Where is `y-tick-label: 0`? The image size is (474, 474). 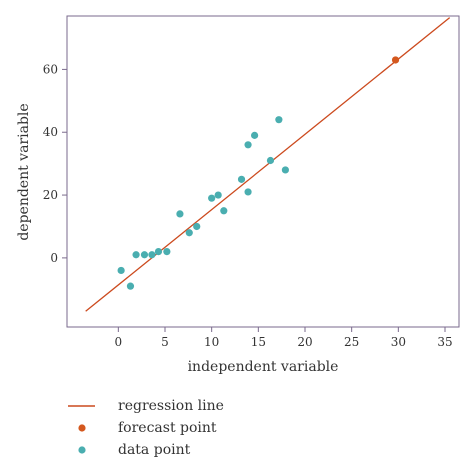
y-tick-label: 0 is located at coordinates (54, 258).